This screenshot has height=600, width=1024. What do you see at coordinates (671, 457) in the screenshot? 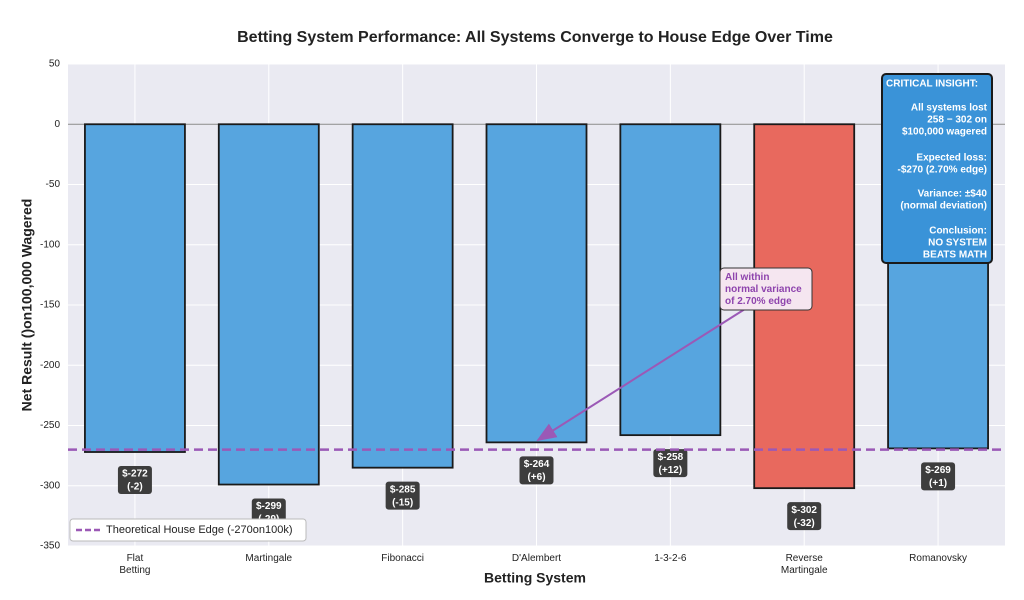
I see `value-label: $-258` at bounding box center [671, 457].